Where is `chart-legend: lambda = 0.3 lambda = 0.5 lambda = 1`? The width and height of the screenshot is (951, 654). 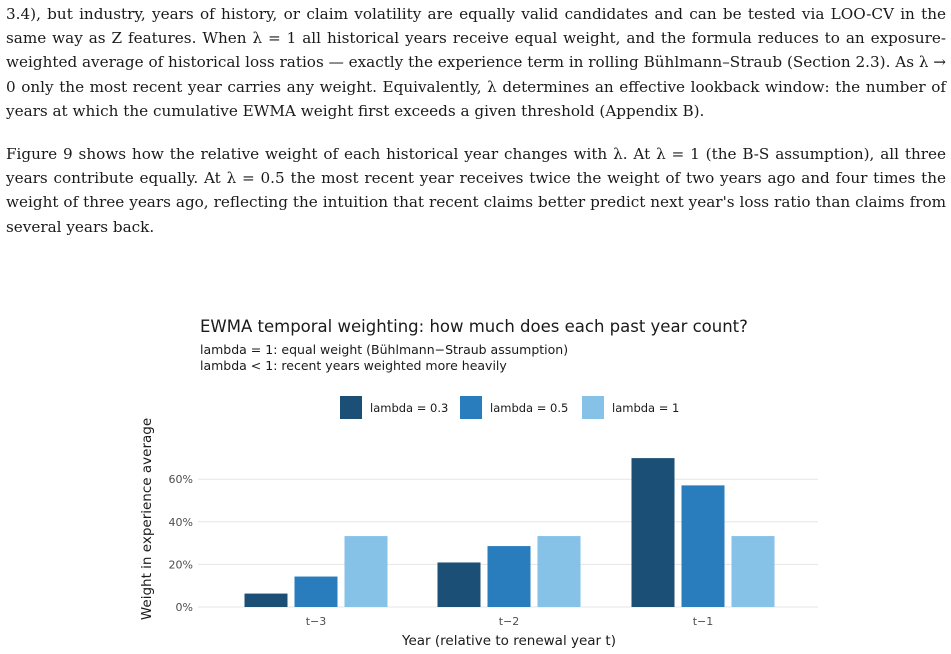
chart-legend: lambda = 0.3 lambda = 0.5 lambda = 1 is located at coordinates (509, 407).